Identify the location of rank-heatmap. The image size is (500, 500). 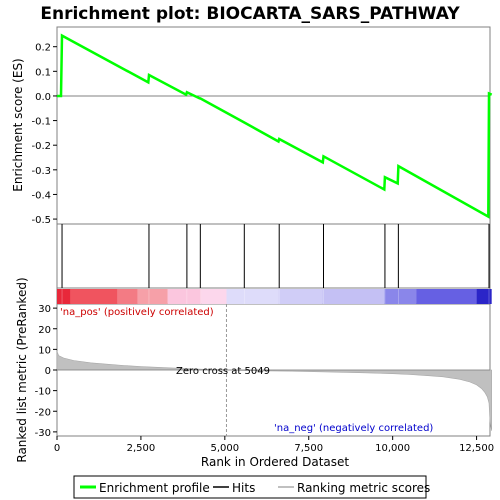
(274, 296).